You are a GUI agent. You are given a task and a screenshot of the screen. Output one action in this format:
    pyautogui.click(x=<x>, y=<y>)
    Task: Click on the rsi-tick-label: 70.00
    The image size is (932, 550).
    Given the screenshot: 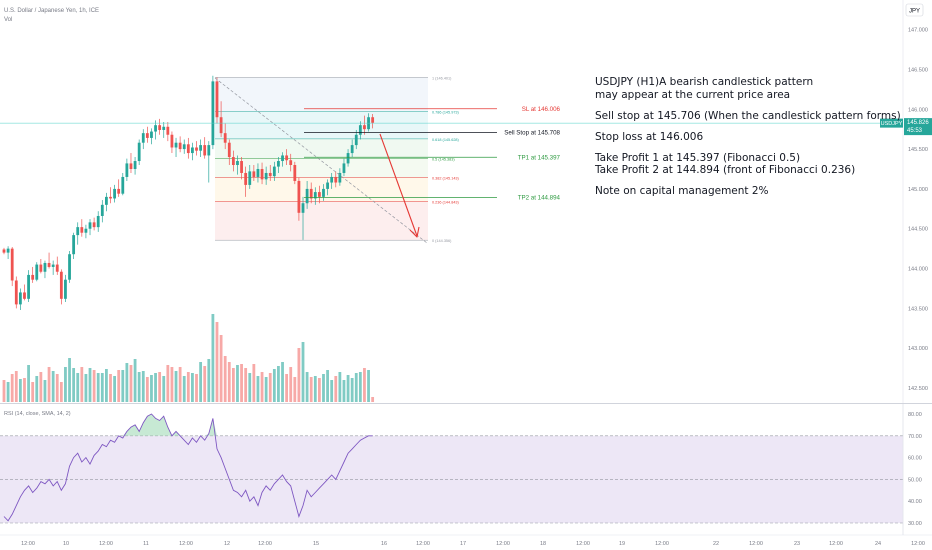 What is the action you would take?
    pyautogui.click(x=915, y=437)
    